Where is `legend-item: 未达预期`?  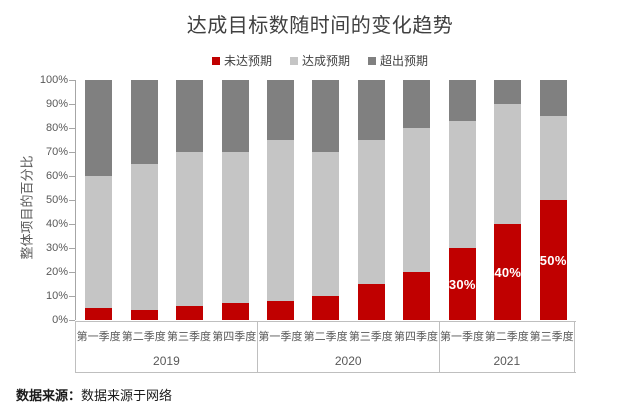
legend-item: 未达预期 is located at coordinates (241, 60).